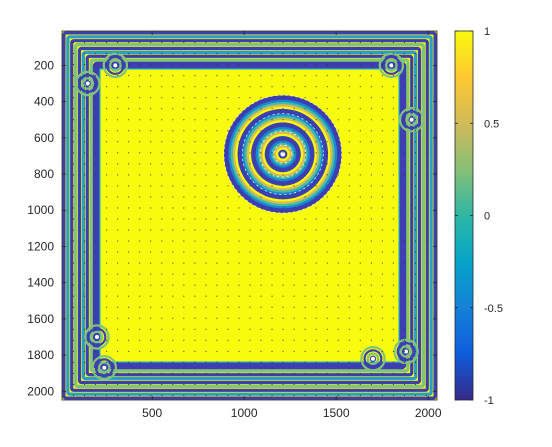  I want to click on x-tick-label: 1000, so click(244, 413).